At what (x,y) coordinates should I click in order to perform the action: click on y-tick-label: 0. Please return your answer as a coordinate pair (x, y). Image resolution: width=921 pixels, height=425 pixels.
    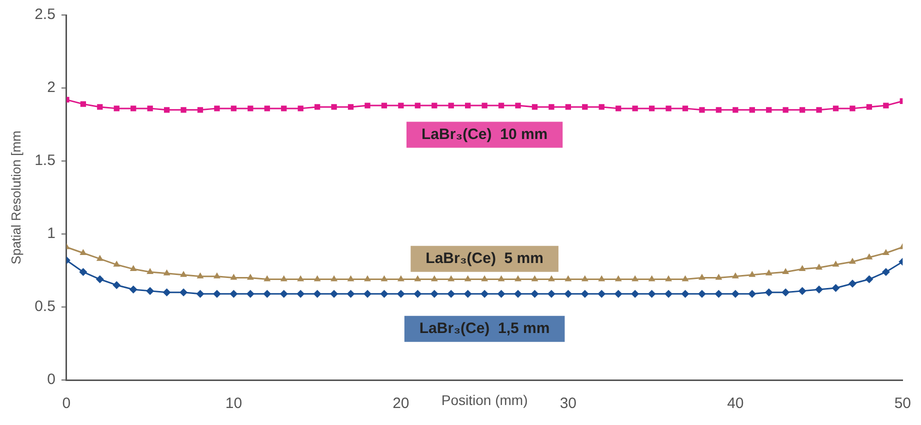
    Looking at the image, I should click on (51, 379).